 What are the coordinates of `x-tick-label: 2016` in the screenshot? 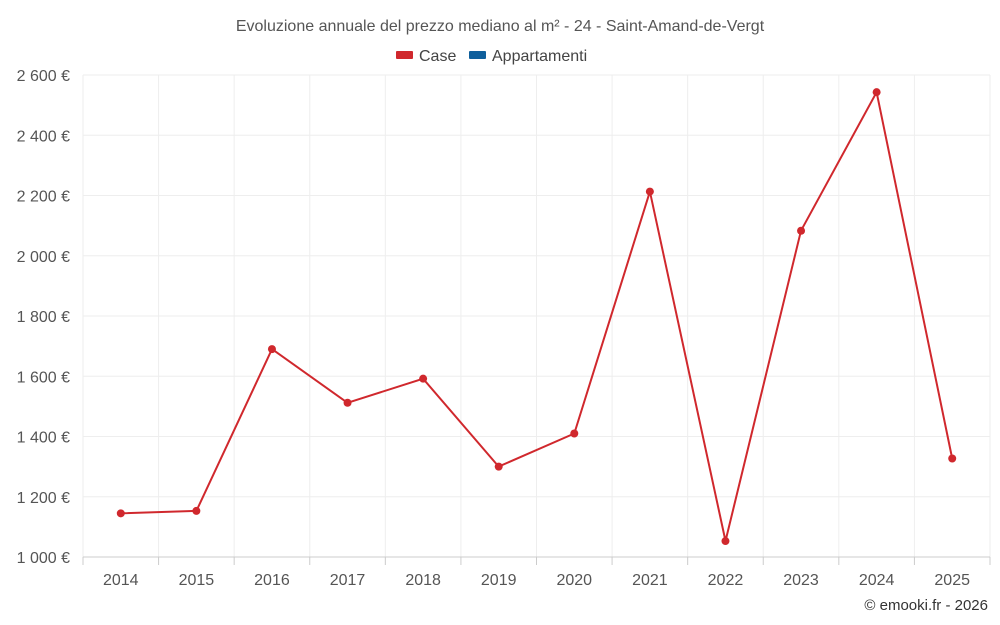 It's located at (272, 580).